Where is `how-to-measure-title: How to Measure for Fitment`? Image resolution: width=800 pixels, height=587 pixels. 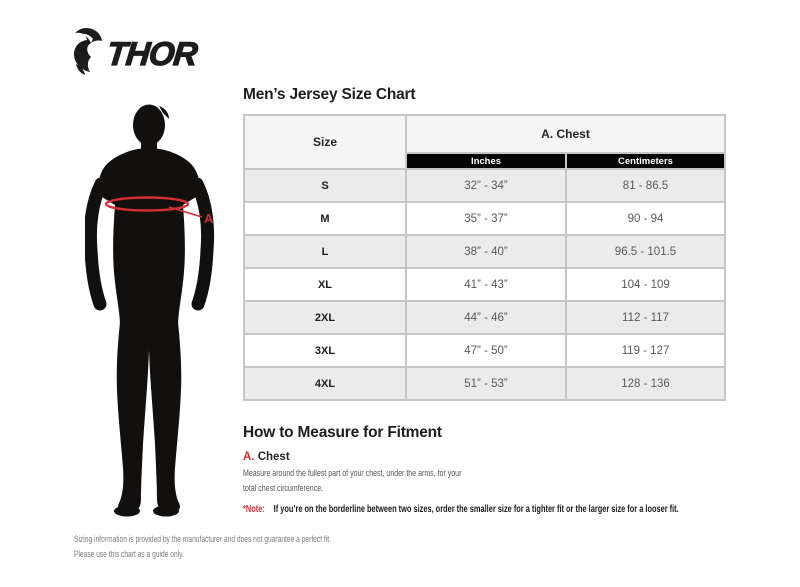 how-to-measure-title: How to Measure for Fitment is located at coordinates (342, 432).